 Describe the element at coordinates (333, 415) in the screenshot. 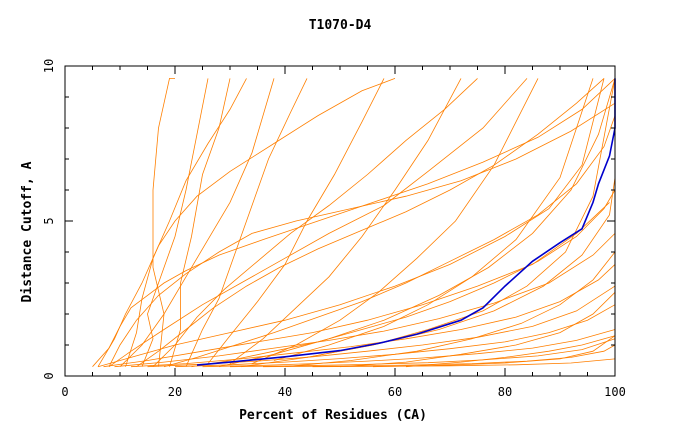

I see `x-axis-label: Percent of Residues (CA)` at that location.